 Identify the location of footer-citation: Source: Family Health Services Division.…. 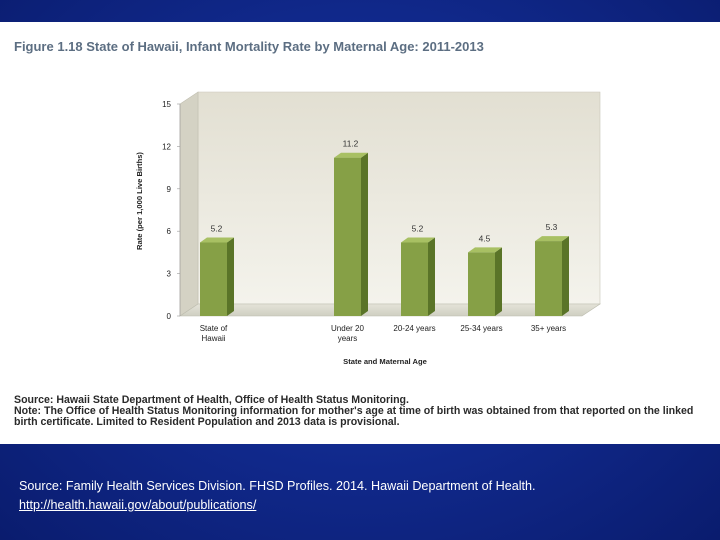
(277, 486).